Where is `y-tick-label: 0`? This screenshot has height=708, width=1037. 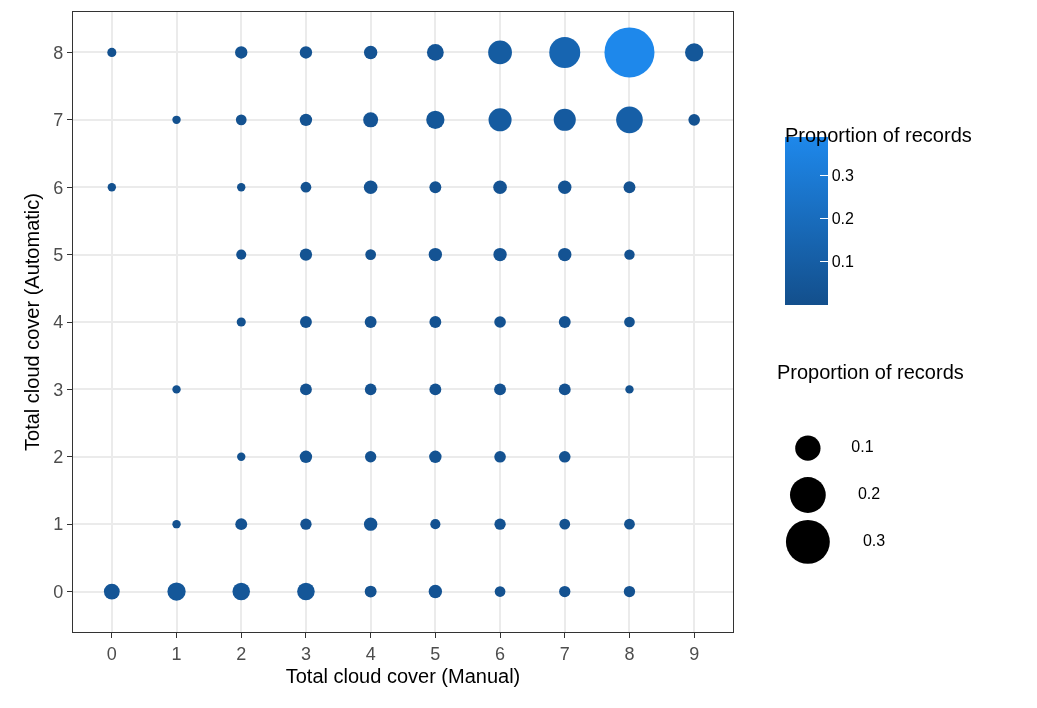 y-tick-label: 0 is located at coordinates (58, 591).